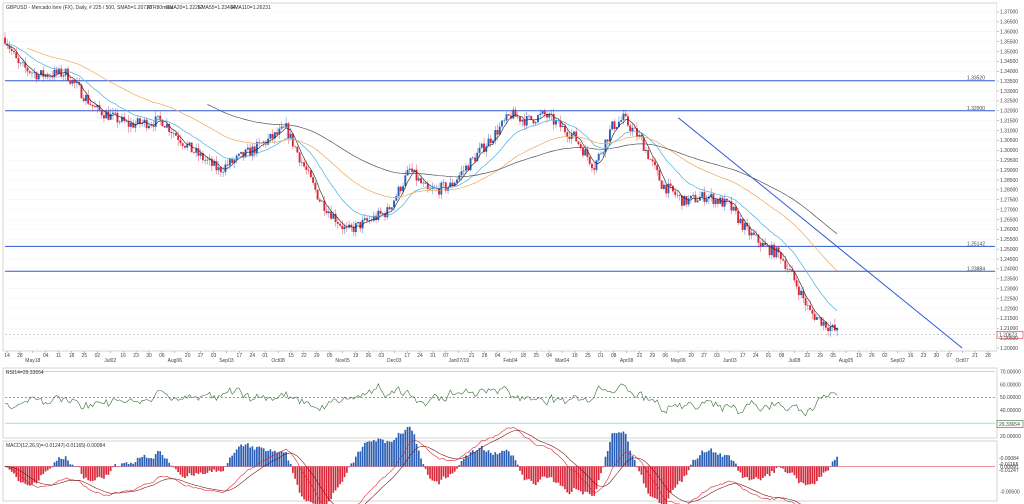 This screenshot has width=1024, height=504. Describe the element at coordinates (251, 8) in the screenshot. I see `chart-header-ema110: EMA110=1.26231` at that location.